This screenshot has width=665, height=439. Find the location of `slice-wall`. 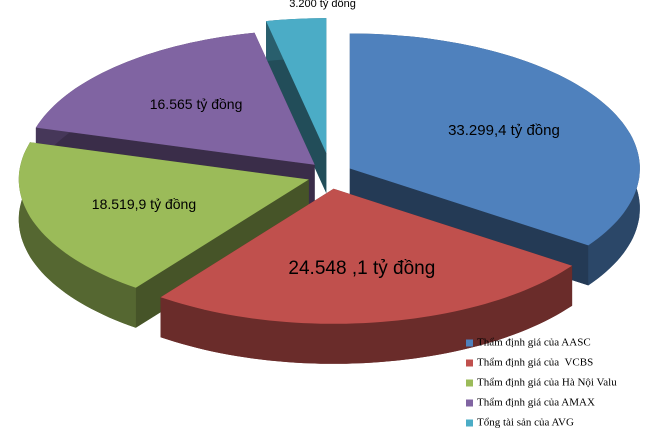

slice-wall is located at coordinates (296, 107).